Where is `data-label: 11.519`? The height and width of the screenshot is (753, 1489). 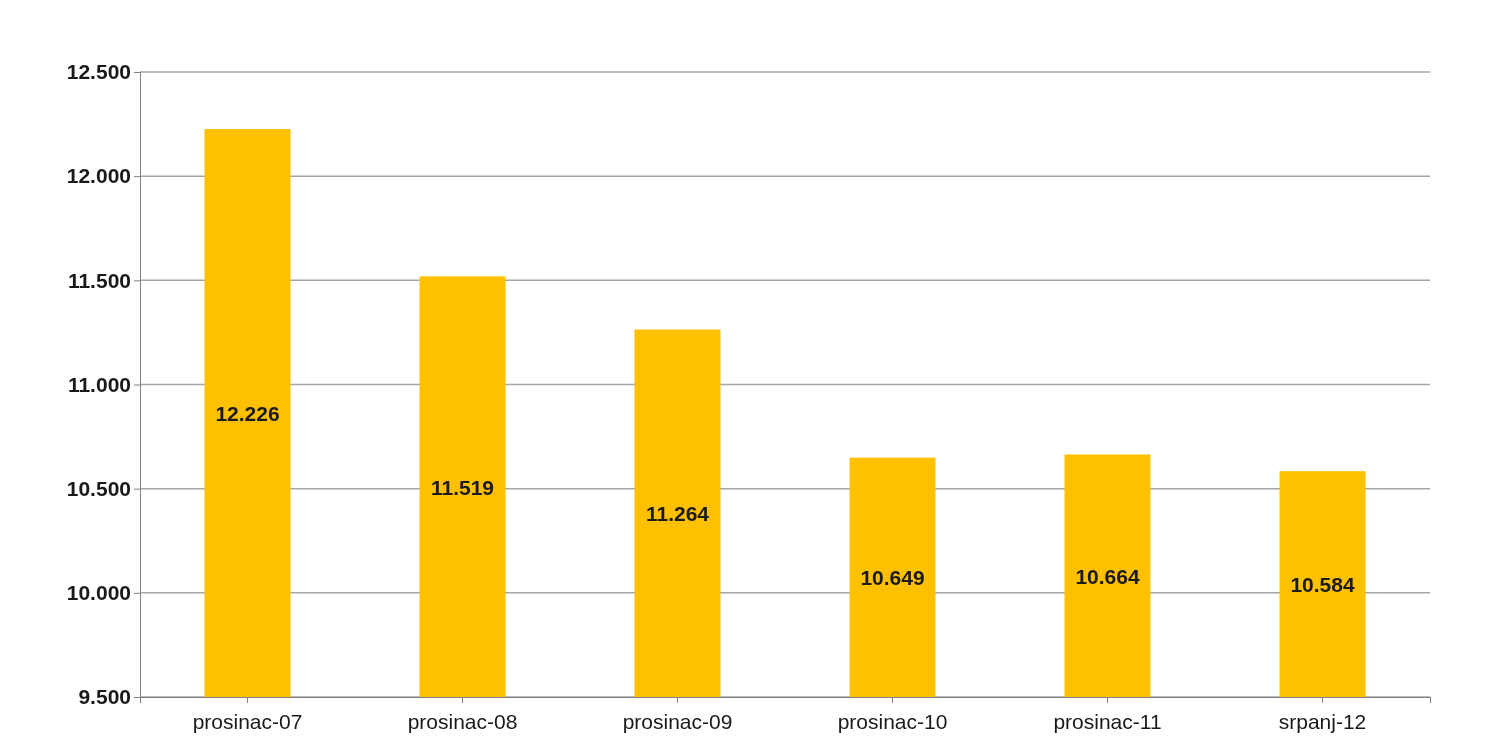
data-label: 11.519 is located at coordinates (462, 487).